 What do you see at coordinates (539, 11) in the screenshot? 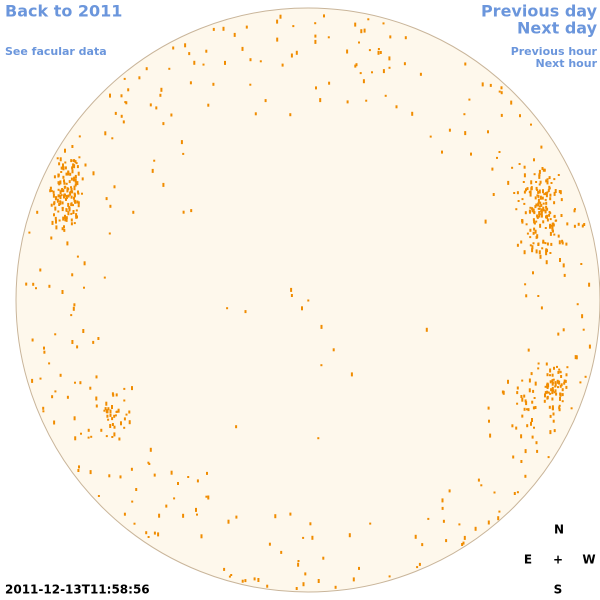
I see `previous-day-link: Previous day` at bounding box center [539, 11].